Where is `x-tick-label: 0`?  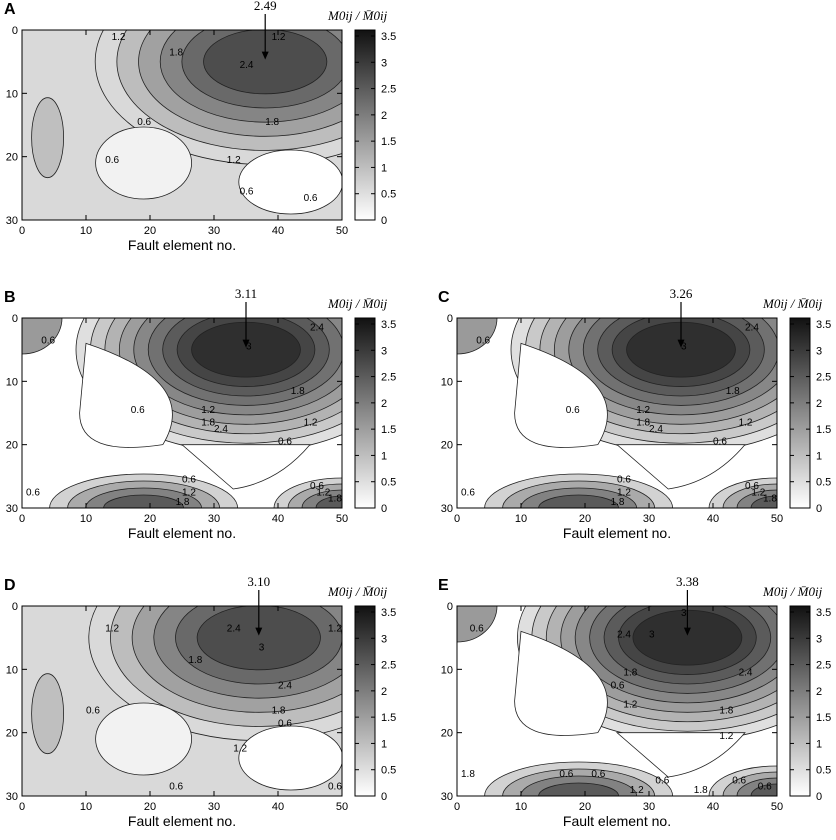
x-tick-label: 0 is located at coordinates (22, 807).